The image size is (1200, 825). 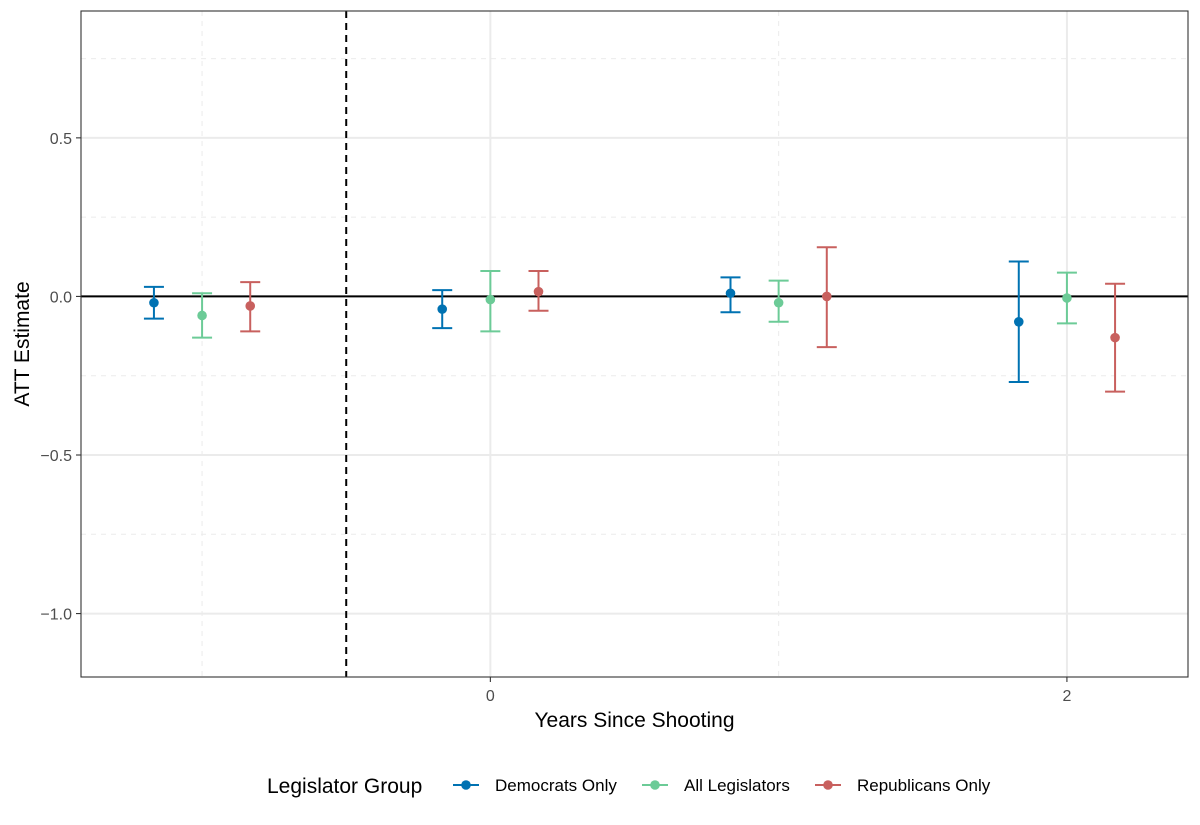 I want to click on series-democrats-only, so click(x=586, y=322).